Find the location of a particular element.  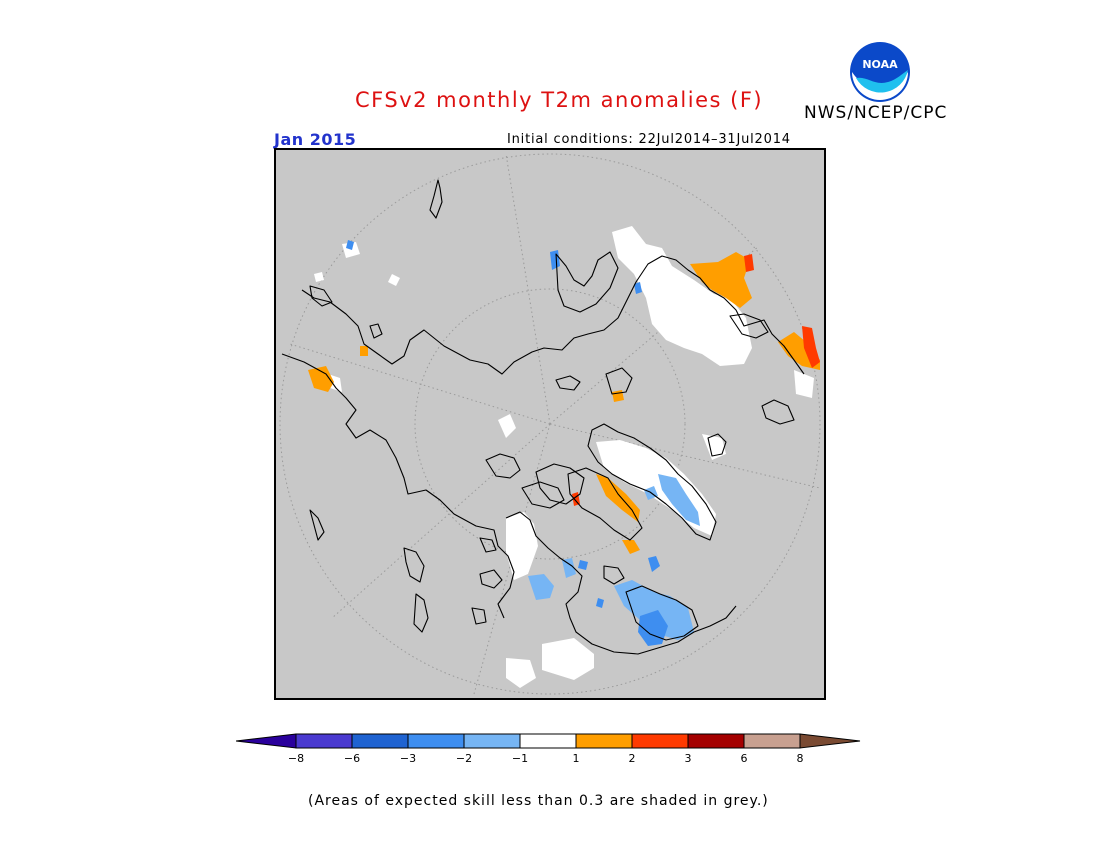

agency-label: NWS/NCEP/CPC is located at coordinates (876, 113).